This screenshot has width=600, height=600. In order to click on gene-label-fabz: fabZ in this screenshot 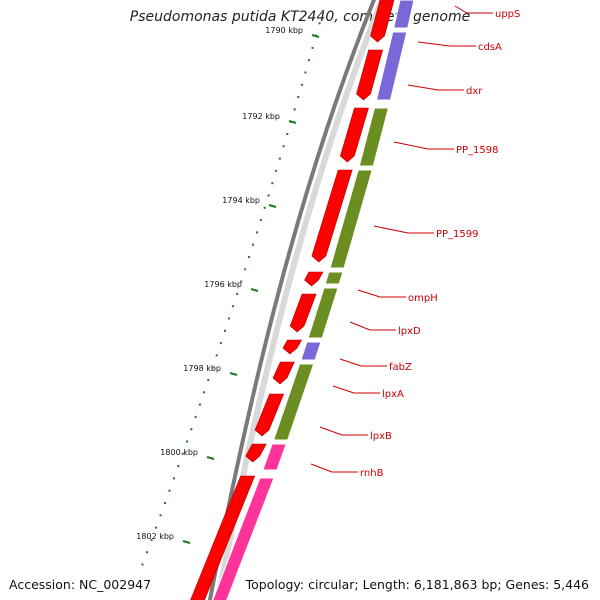, I will do `click(400, 367)`.